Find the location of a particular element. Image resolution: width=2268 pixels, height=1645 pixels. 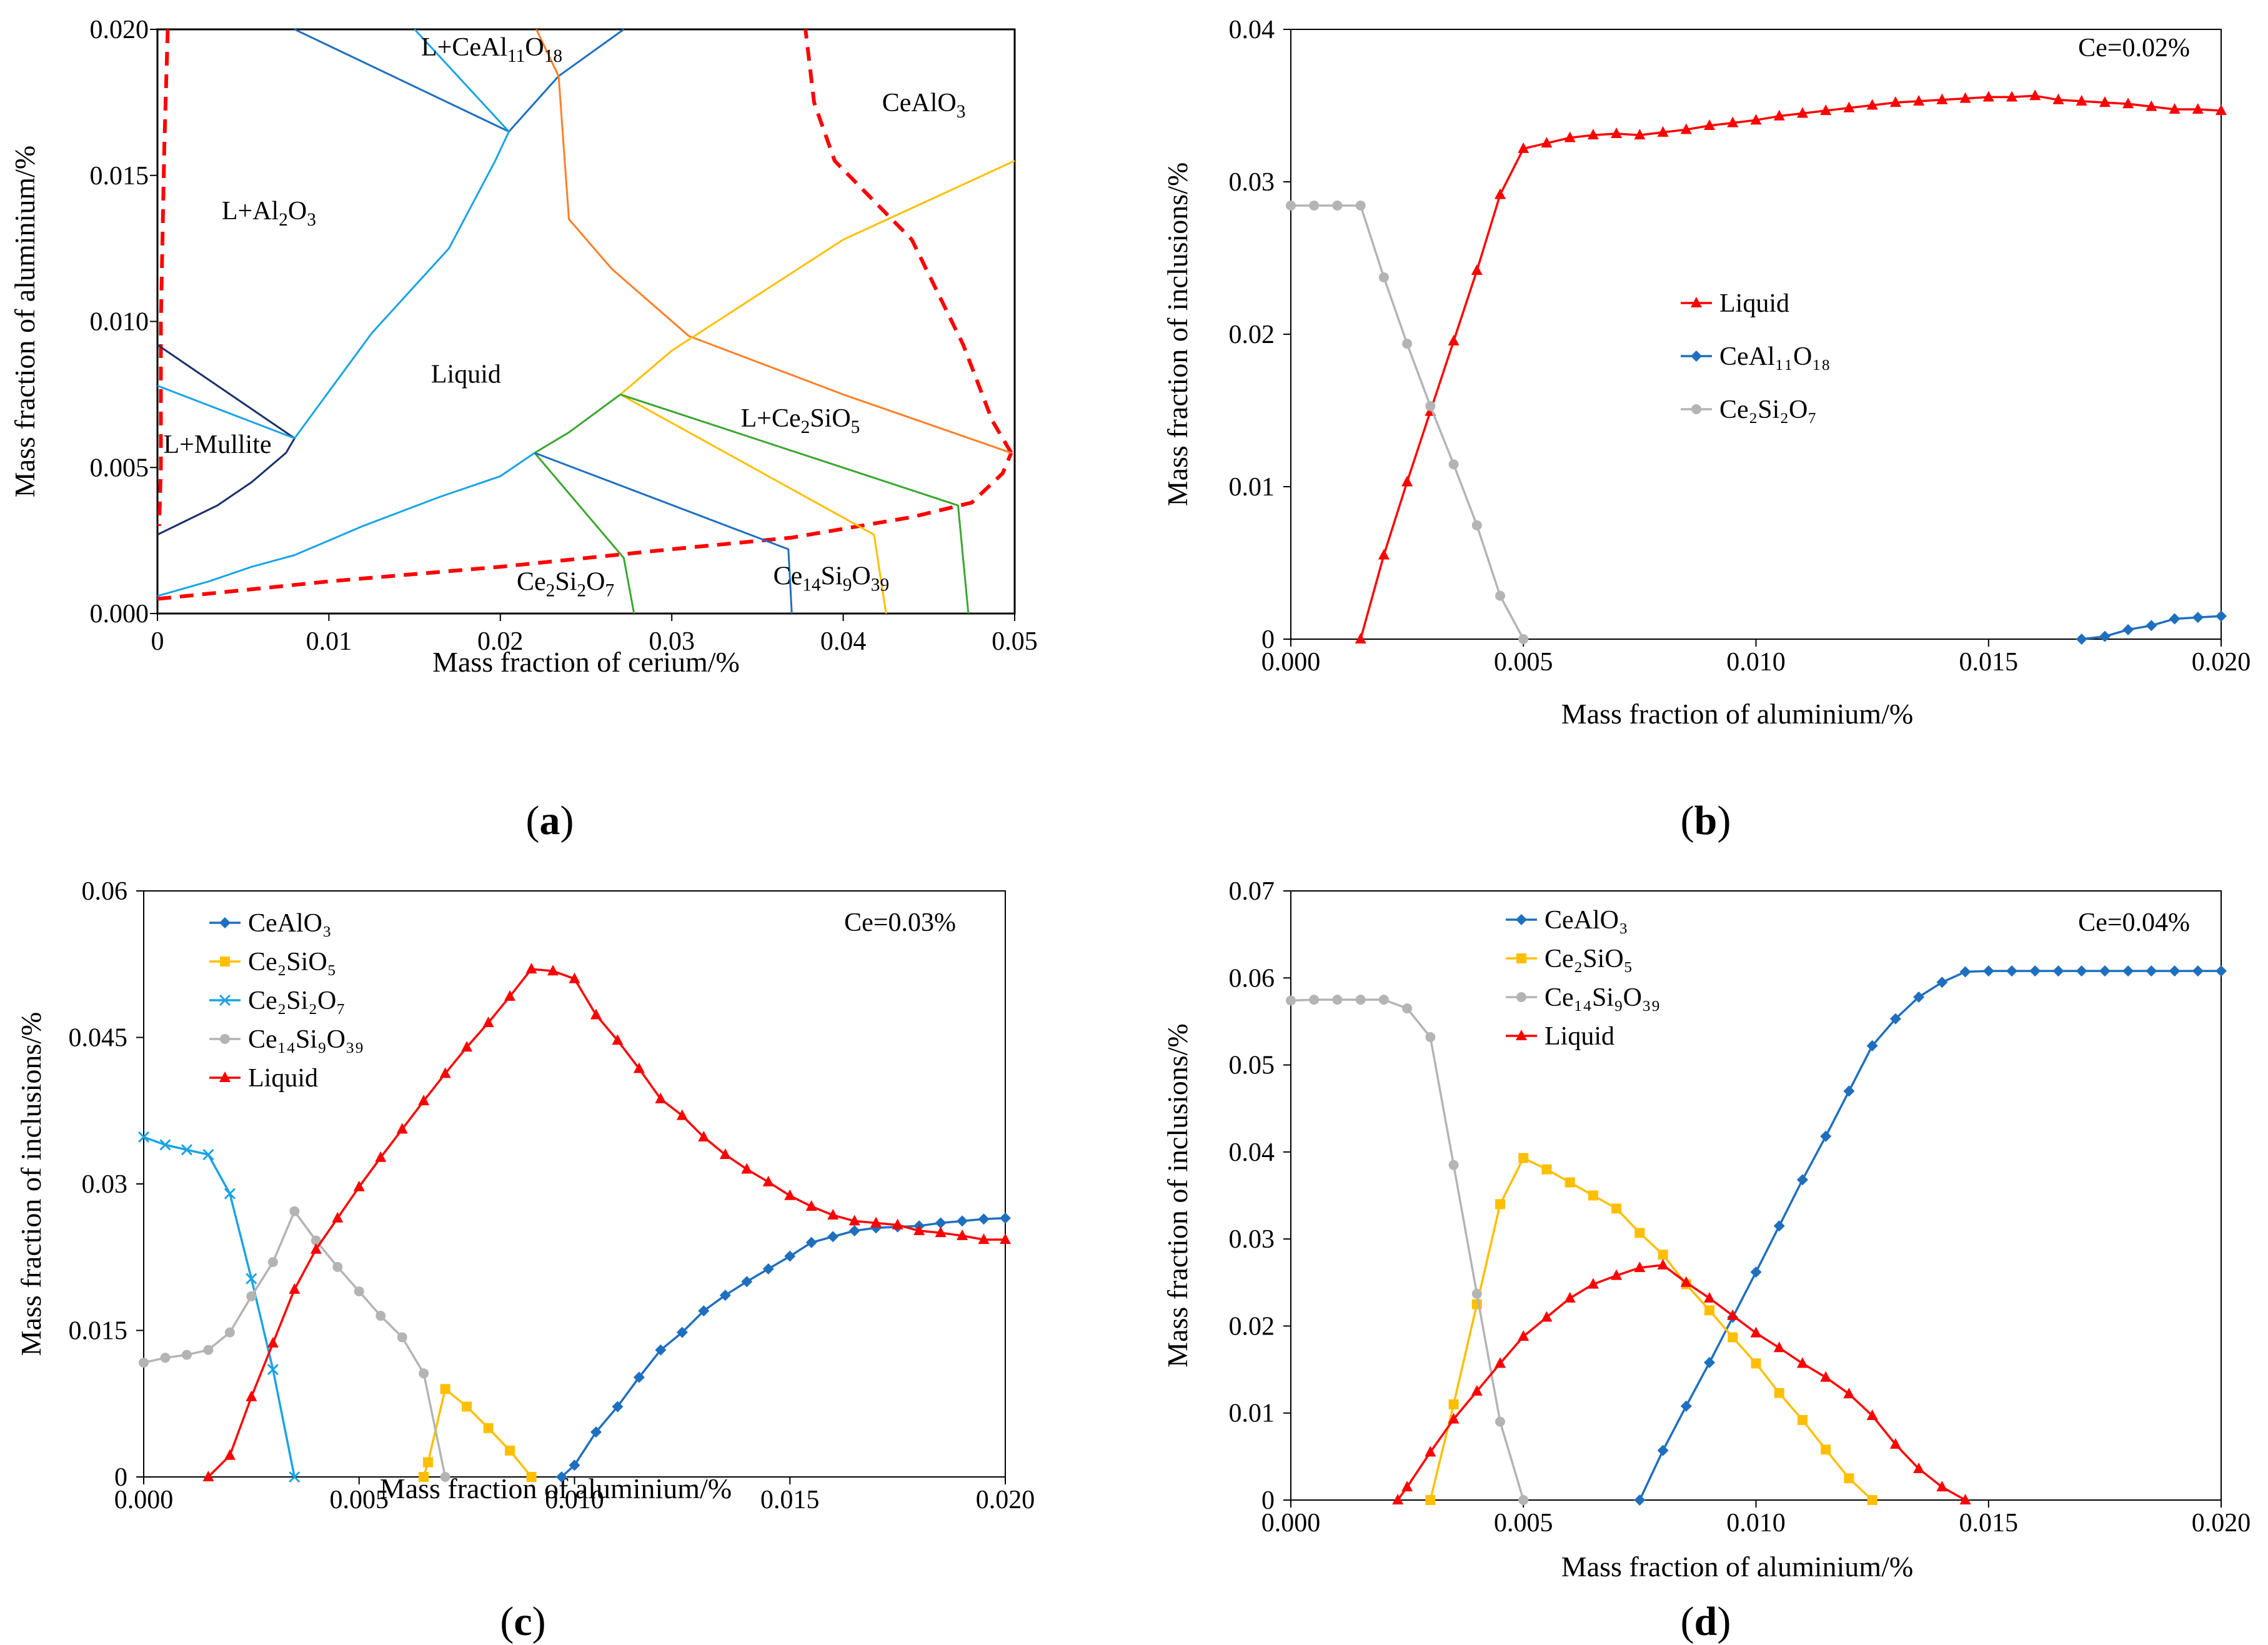

y-tick-label: 0.06 is located at coordinates (1252, 979).